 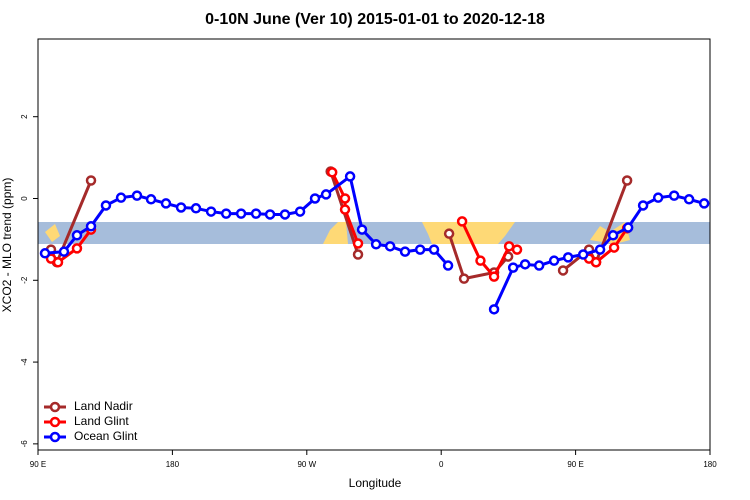 I want to click on land-islands, so click(x=52, y=233).